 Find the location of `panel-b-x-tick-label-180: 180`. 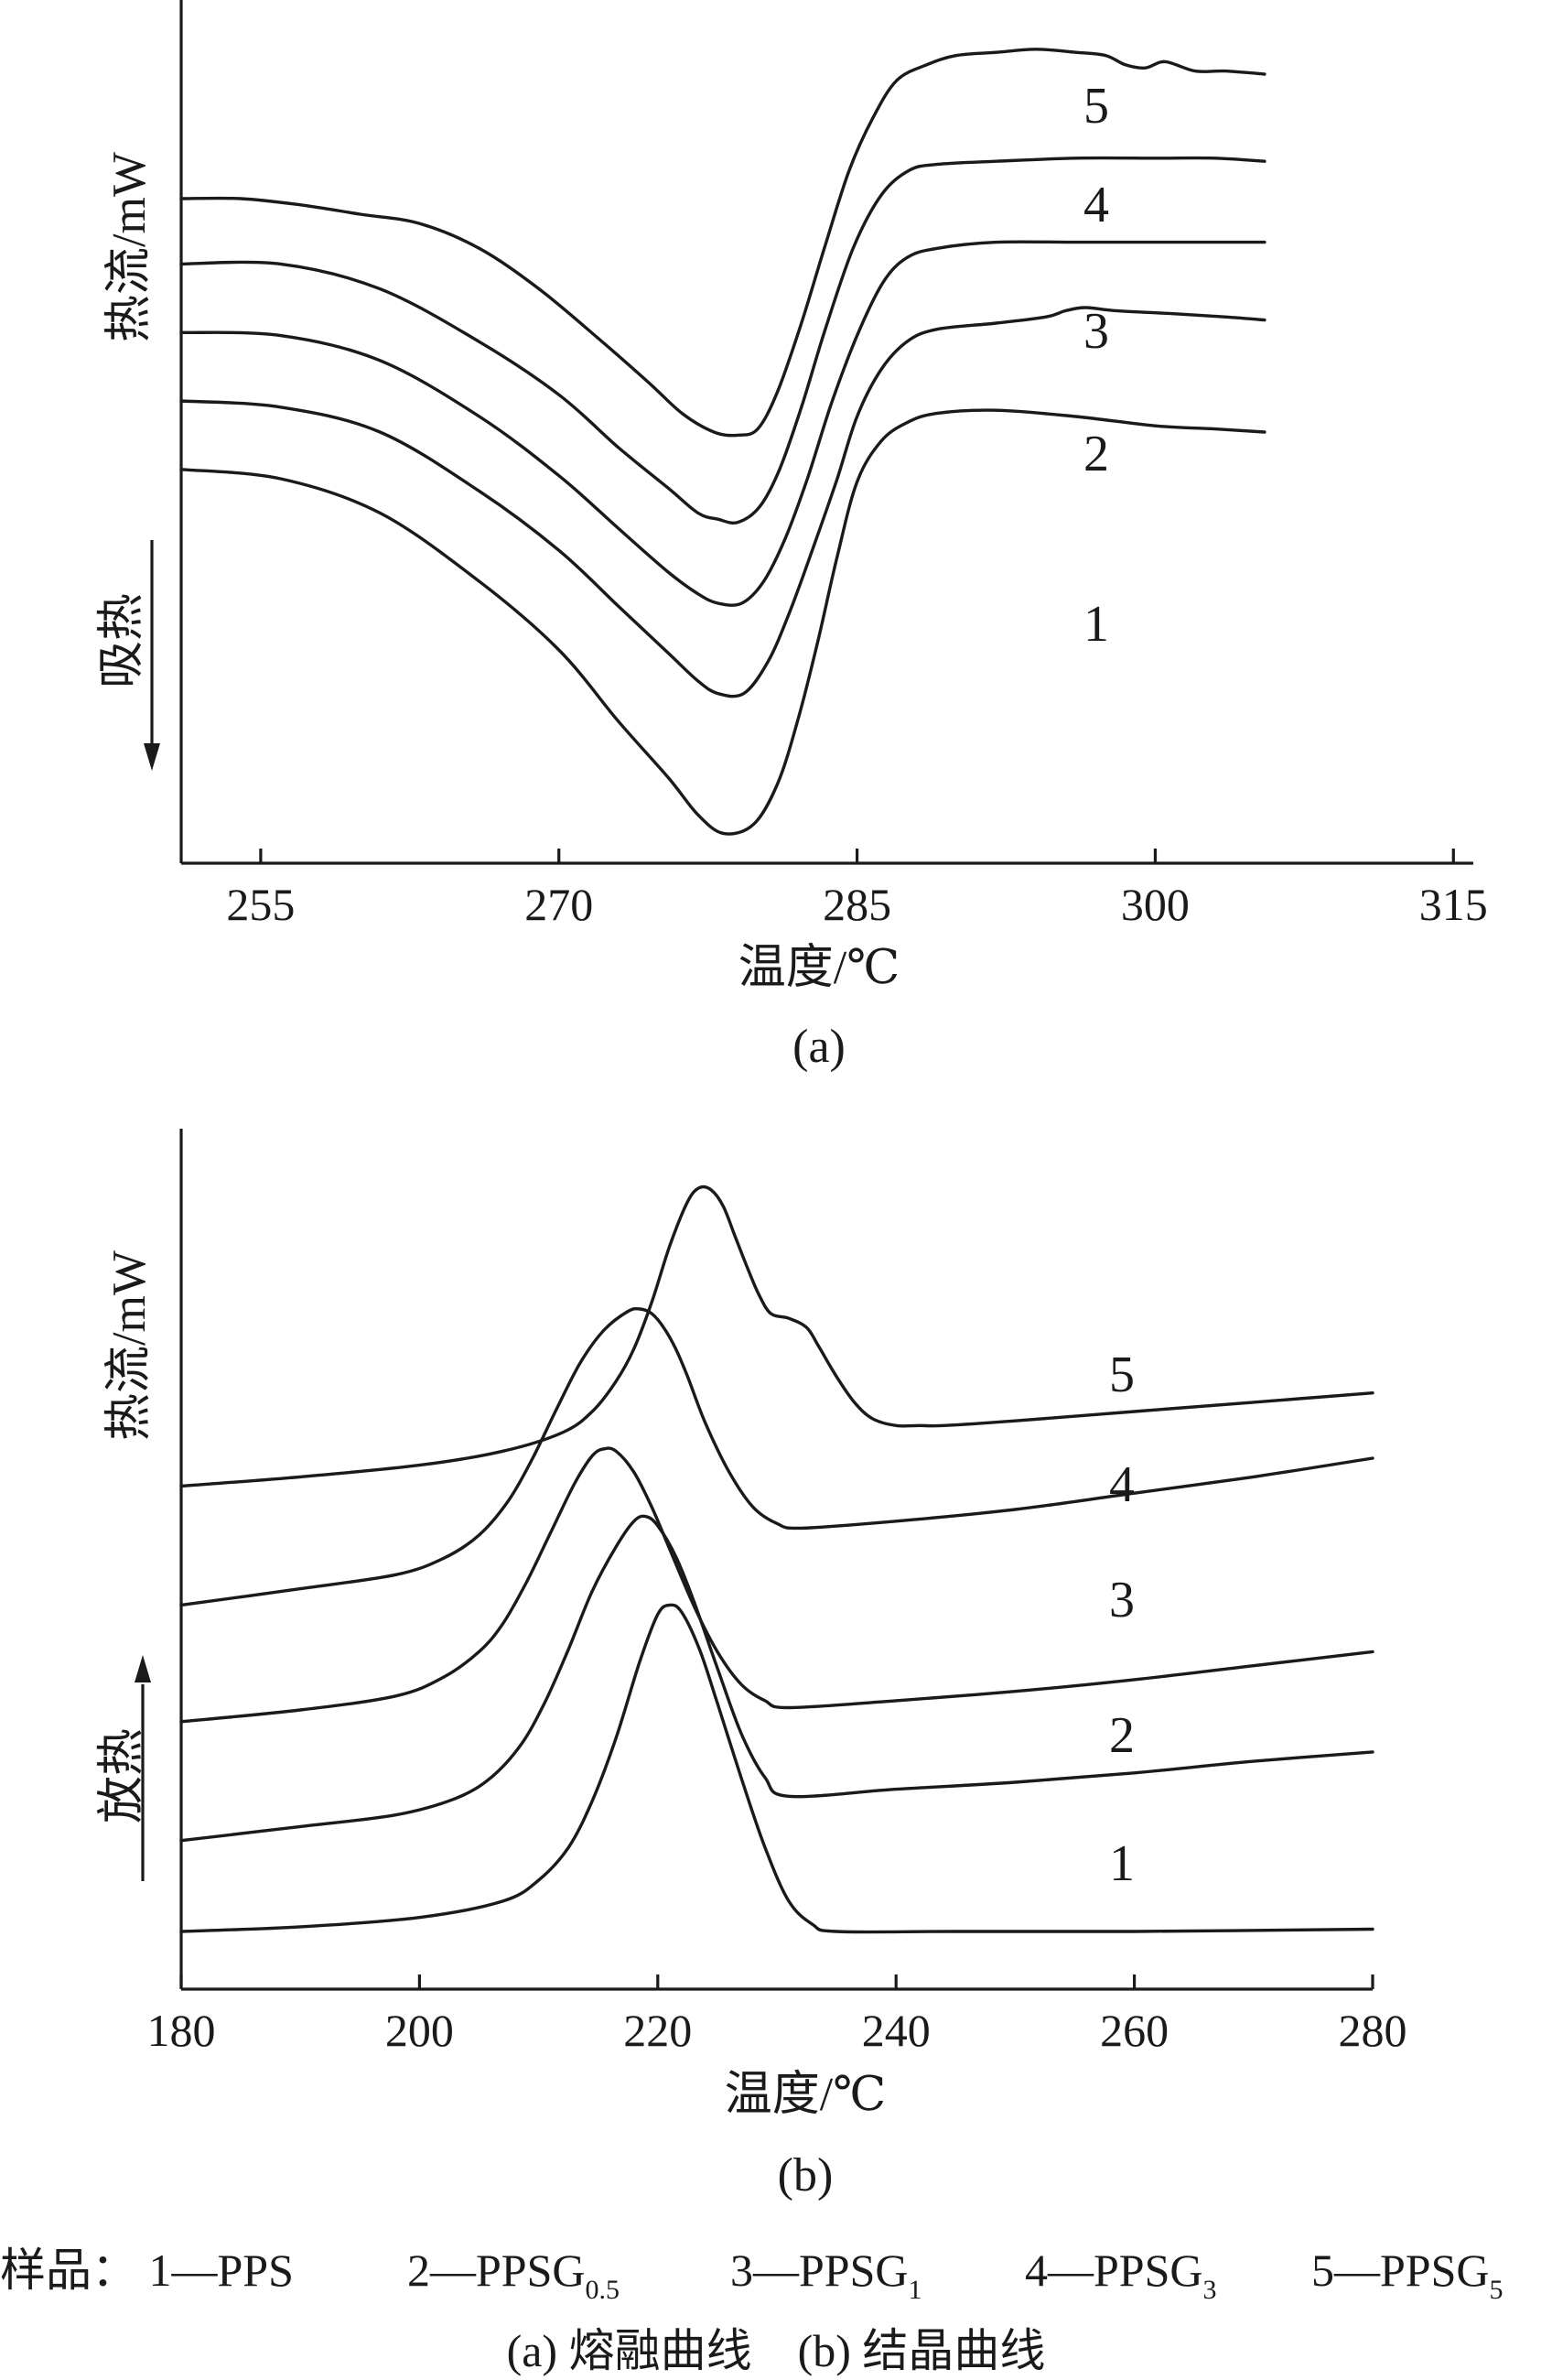

panel-b-x-tick-label-180: 180 is located at coordinates (181, 2030).